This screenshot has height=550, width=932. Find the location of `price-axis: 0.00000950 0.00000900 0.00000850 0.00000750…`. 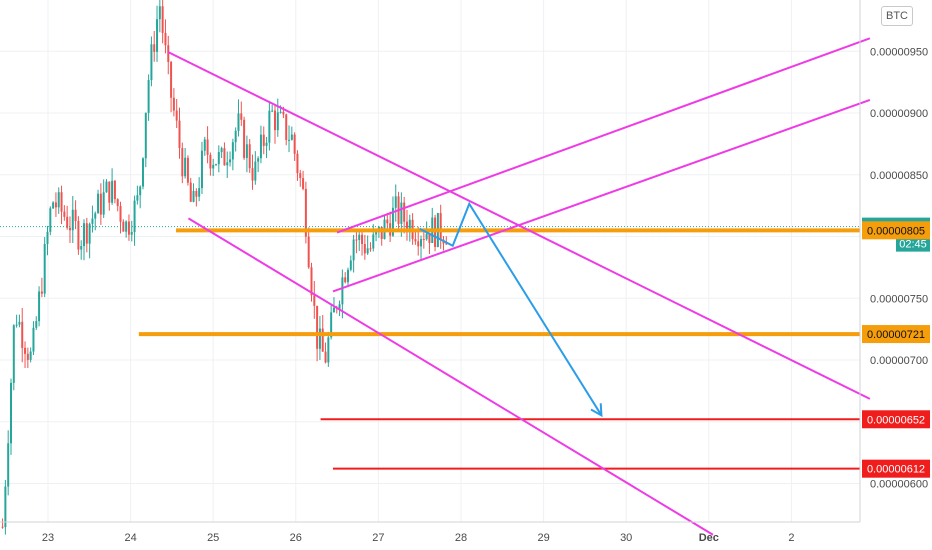

price-axis: 0.00000950 0.00000900 0.00000850 0.00000750… is located at coordinates (899, 268).